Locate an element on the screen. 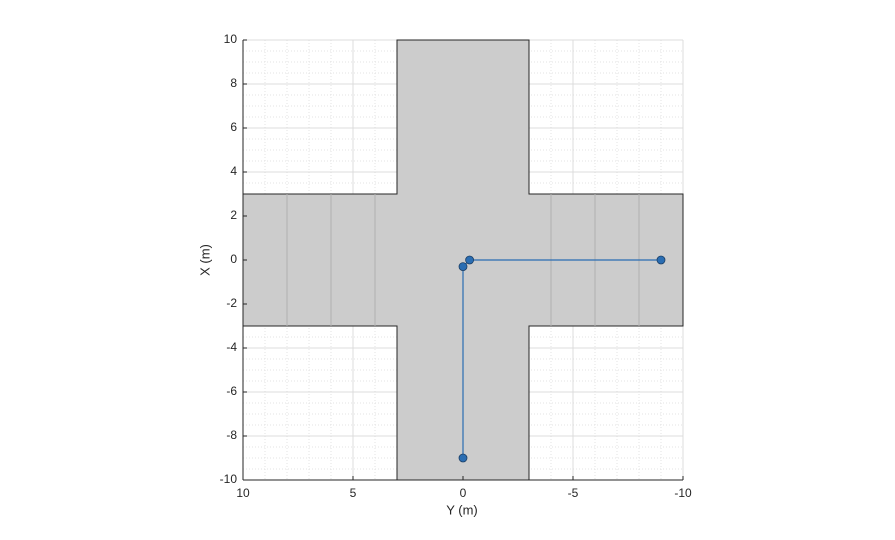  marks is located at coordinates (562, 359).